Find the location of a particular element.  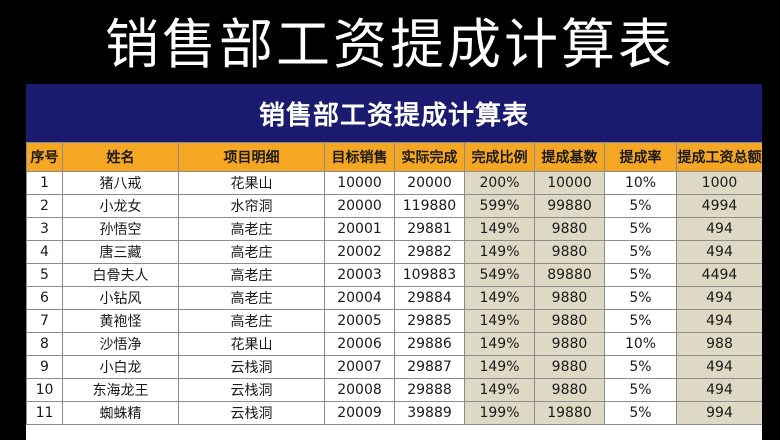

table-cell: 200% is located at coordinates (499, 183).